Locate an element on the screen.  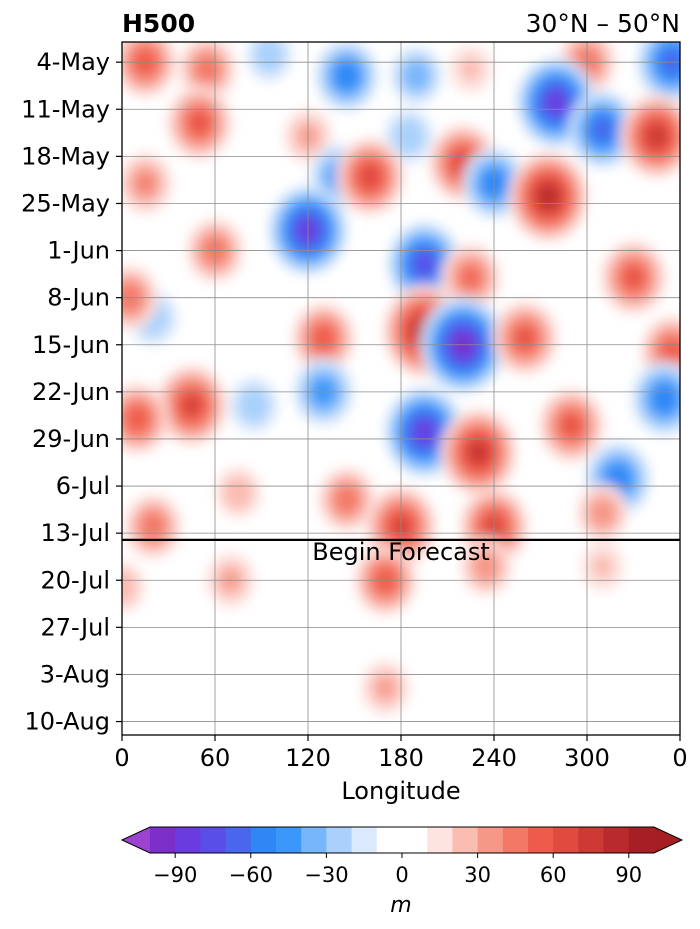
y-tick-label: 11-May is located at coordinates (65, 109).